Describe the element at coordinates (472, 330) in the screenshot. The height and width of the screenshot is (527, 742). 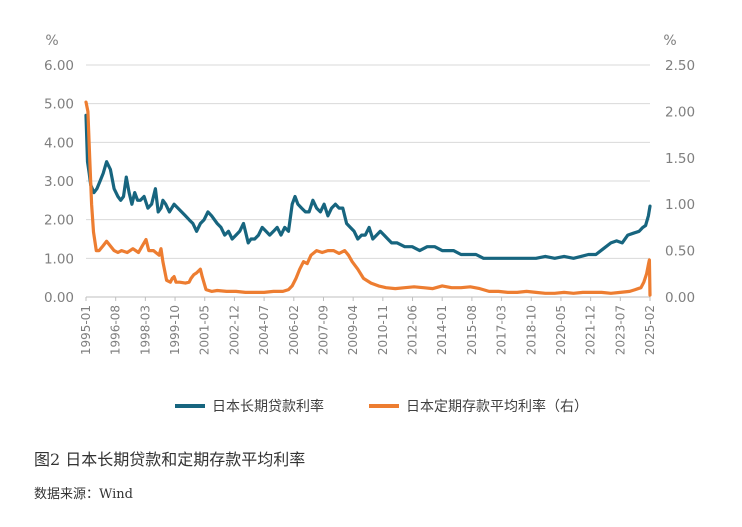
I see `x-tick-label: 2015-08` at that location.